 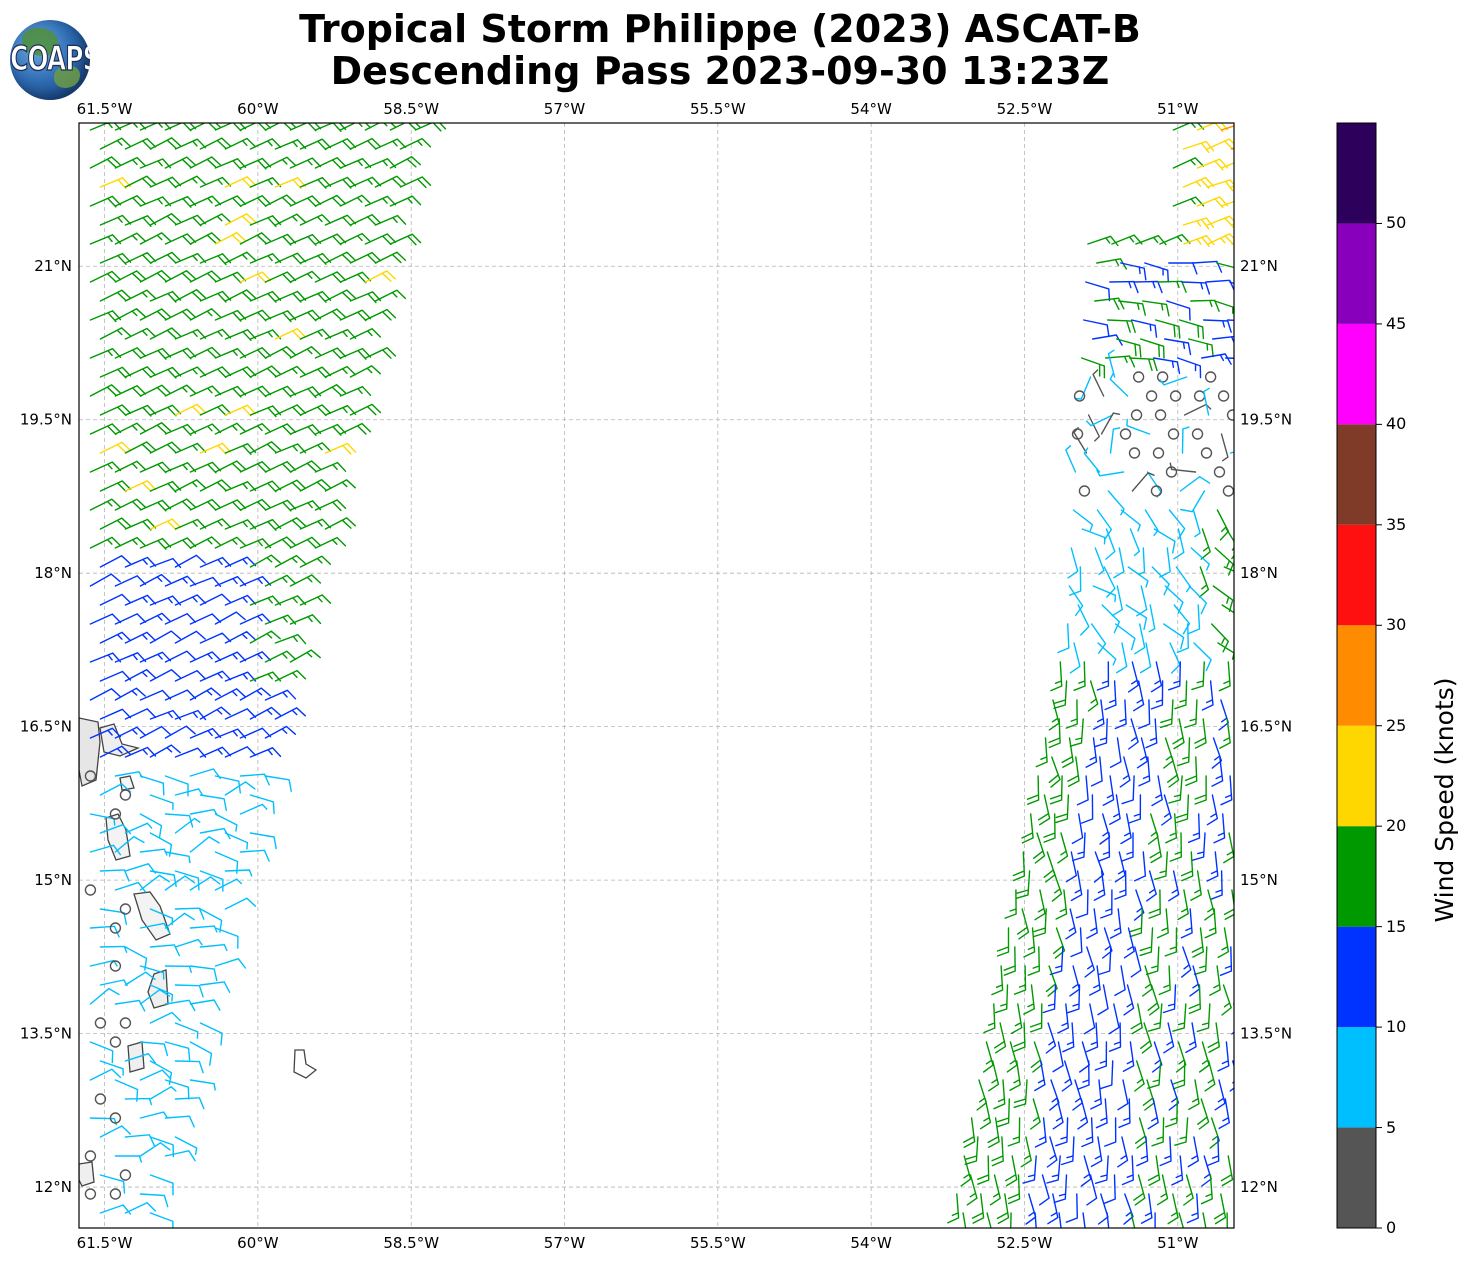 I want to click on colorbar-tick-label: 20, so click(x=1396, y=826).